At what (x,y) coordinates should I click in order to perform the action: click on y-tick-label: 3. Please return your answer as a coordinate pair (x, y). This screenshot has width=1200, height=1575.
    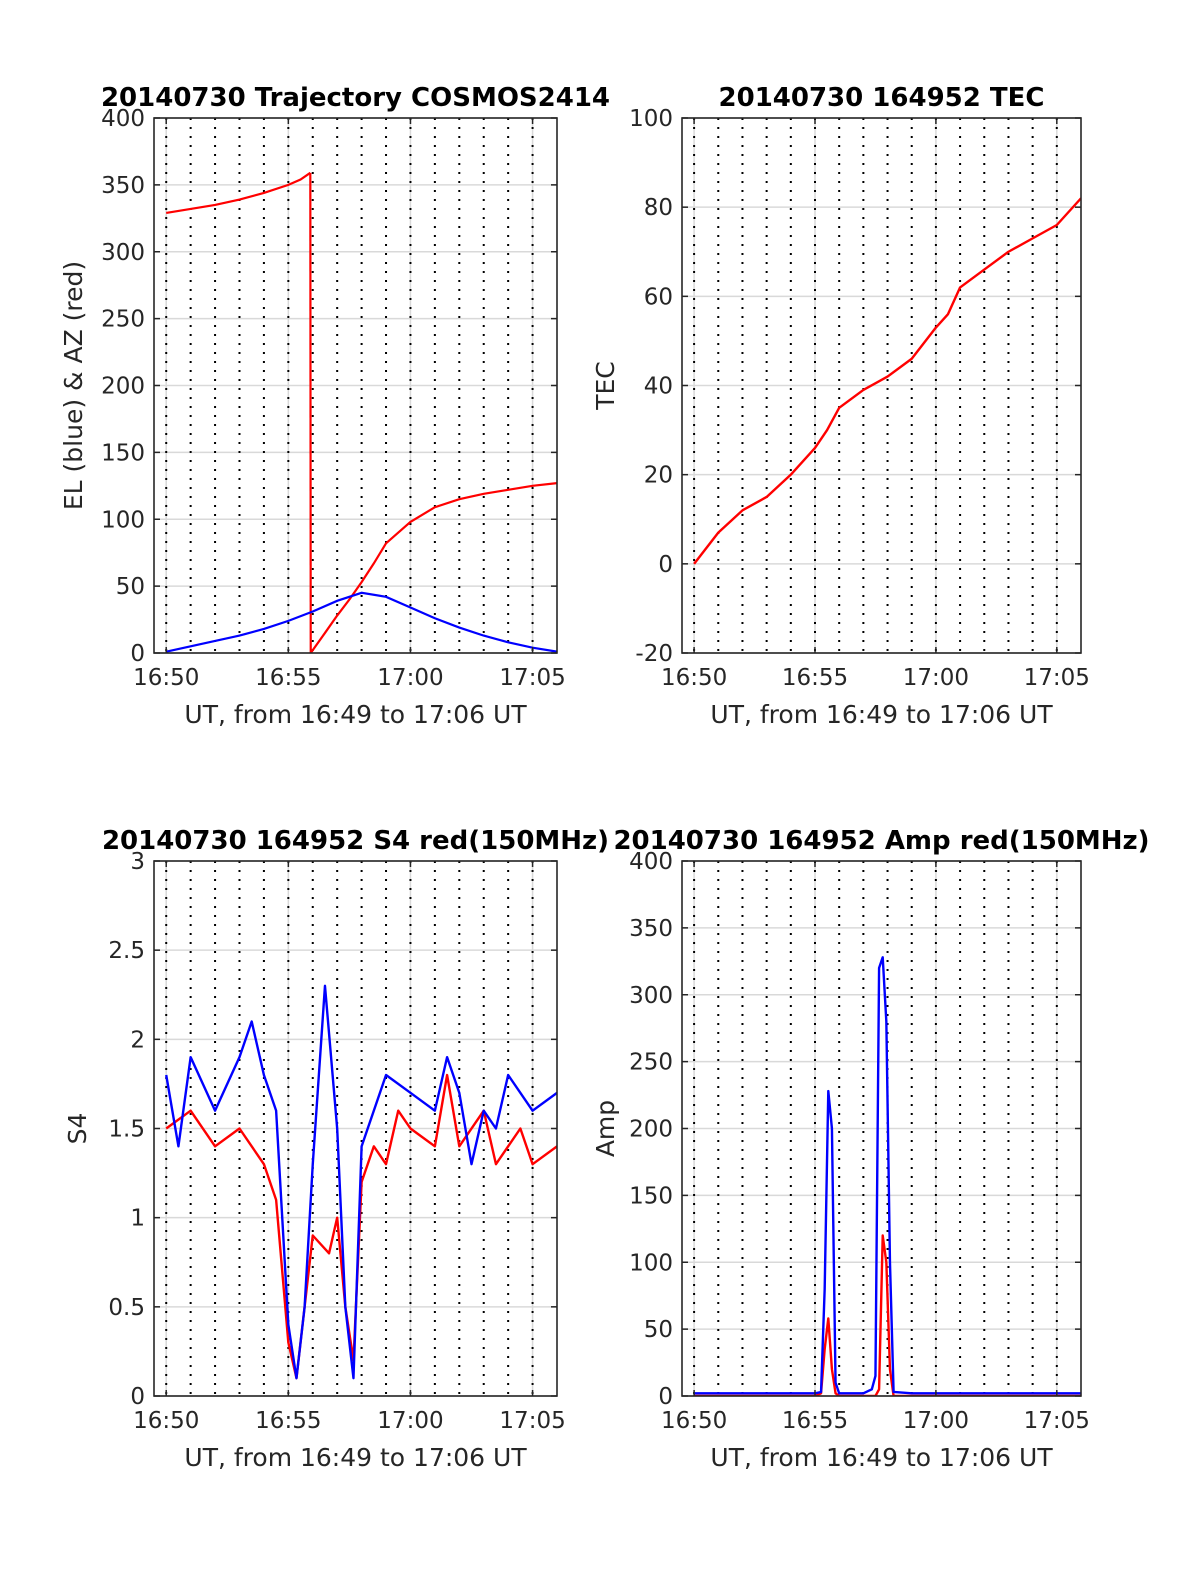
    Looking at the image, I should click on (137, 862).